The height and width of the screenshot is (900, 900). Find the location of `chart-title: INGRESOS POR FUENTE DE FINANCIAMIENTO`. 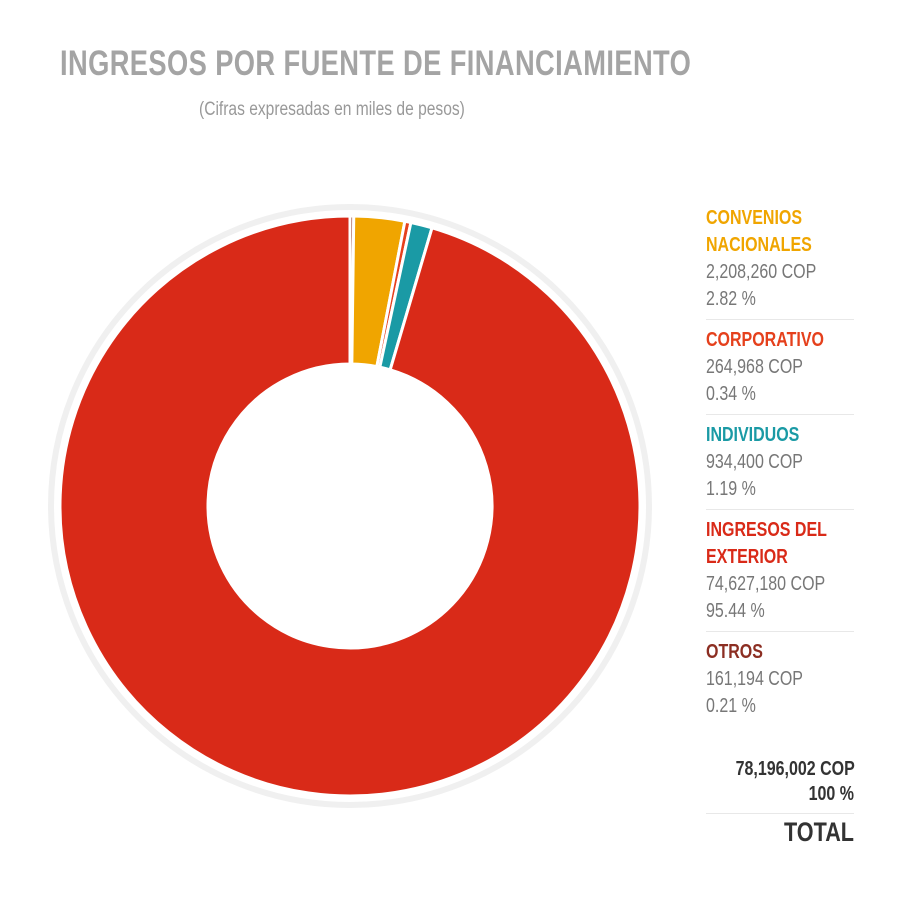

chart-title: INGRESOS POR FUENTE DE FINANCIAMIENTO is located at coordinates (376, 63).